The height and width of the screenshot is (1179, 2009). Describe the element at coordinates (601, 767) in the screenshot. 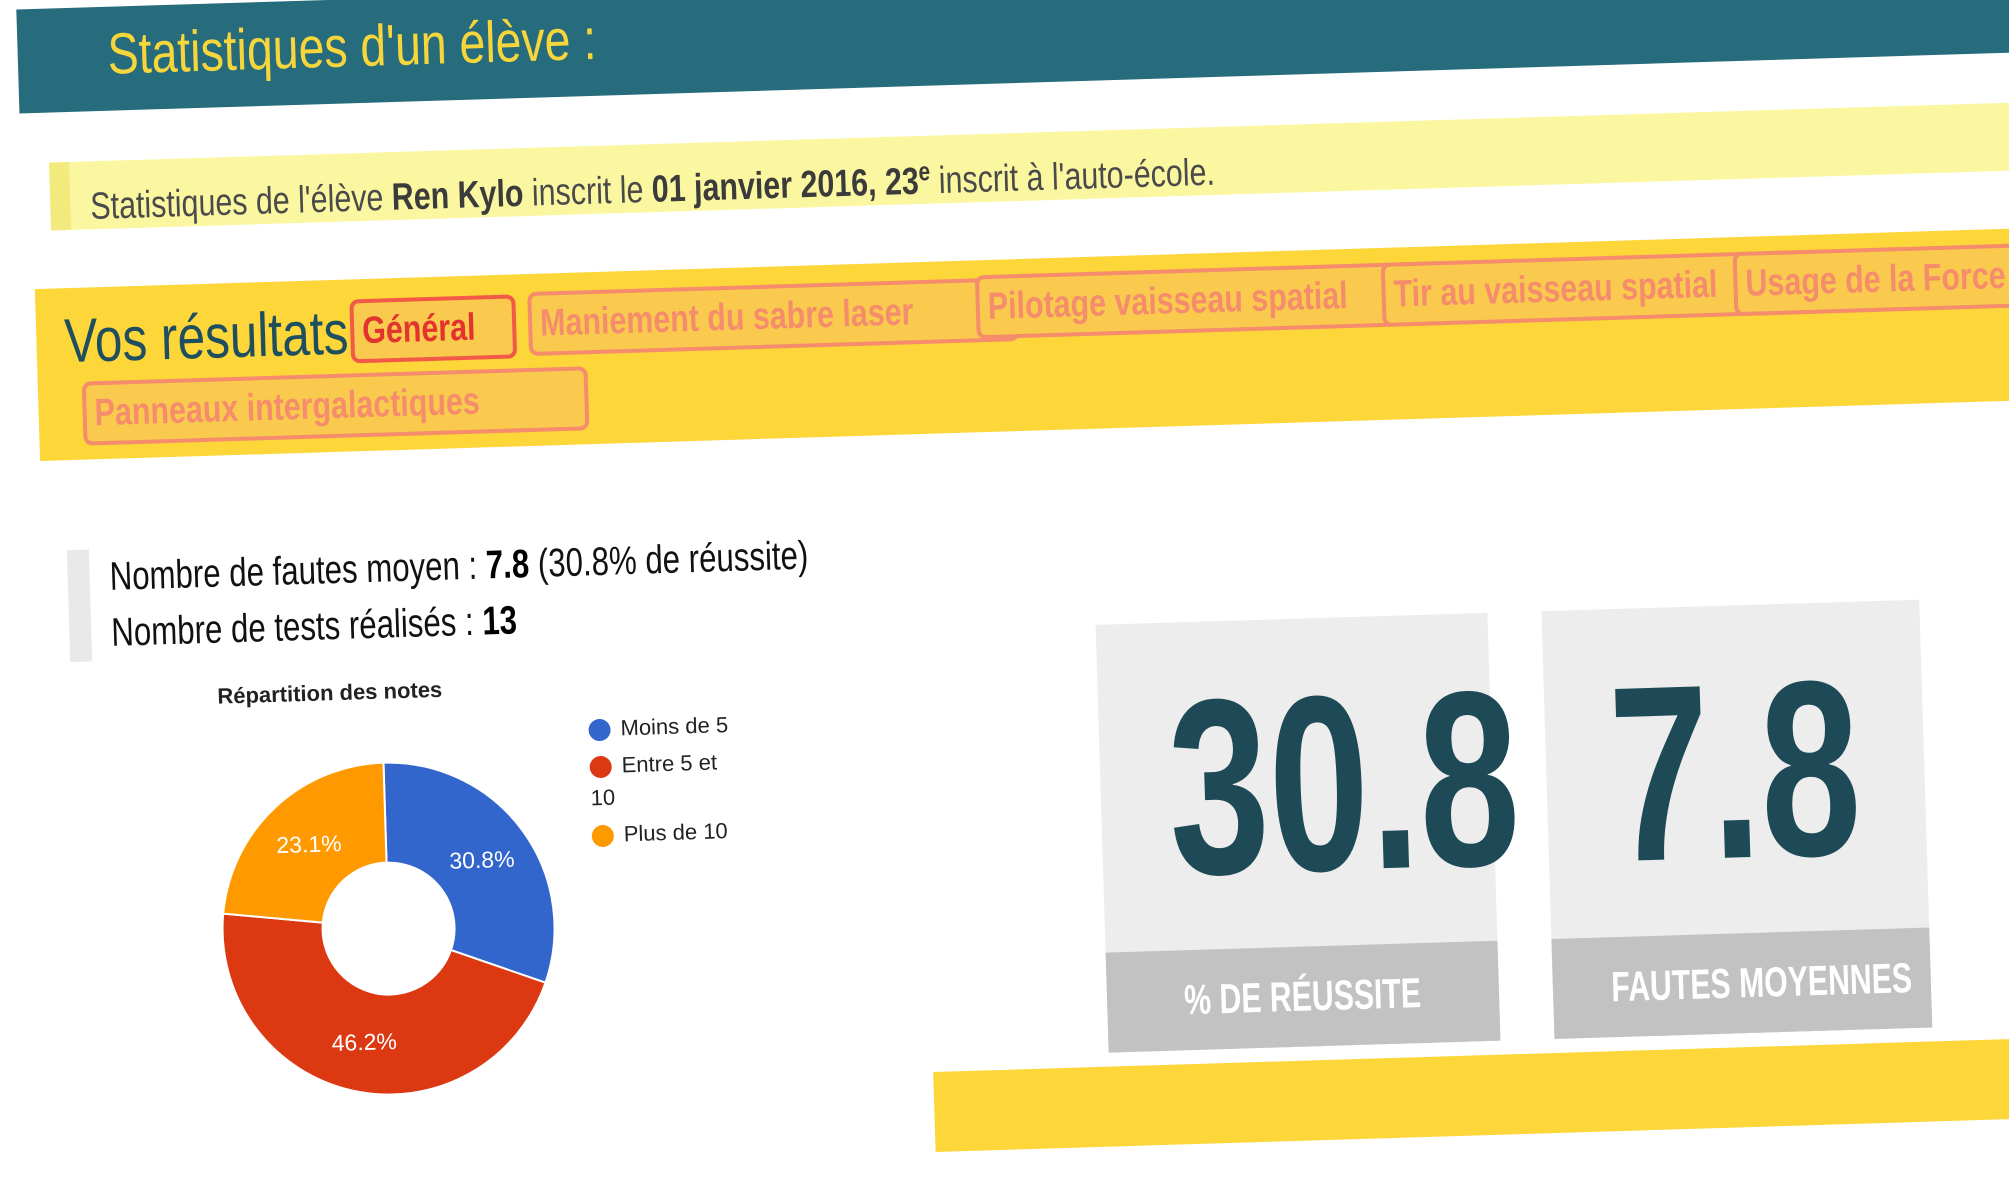

I see `legend-dot-red` at that location.